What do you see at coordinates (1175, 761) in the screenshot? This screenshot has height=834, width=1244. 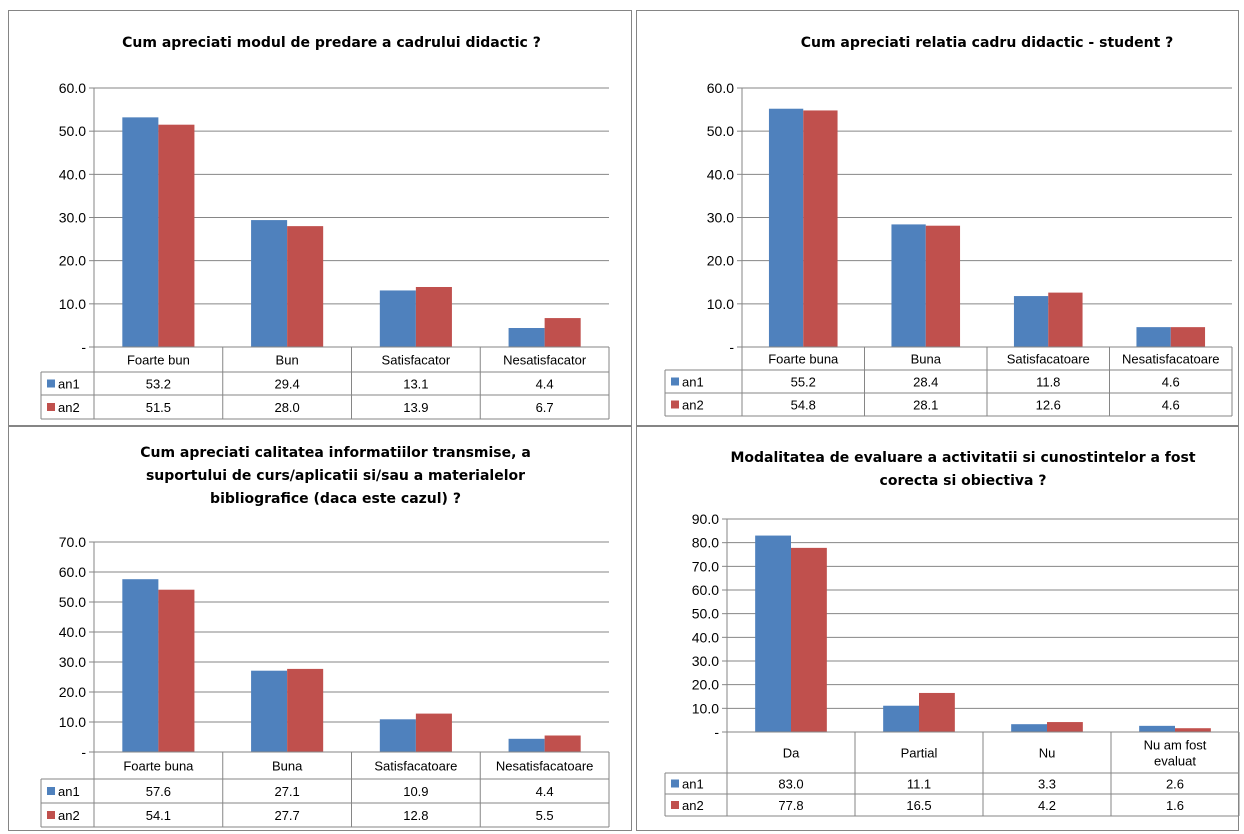 I see `category-label: evaluat` at bounding box center [1175, 761].